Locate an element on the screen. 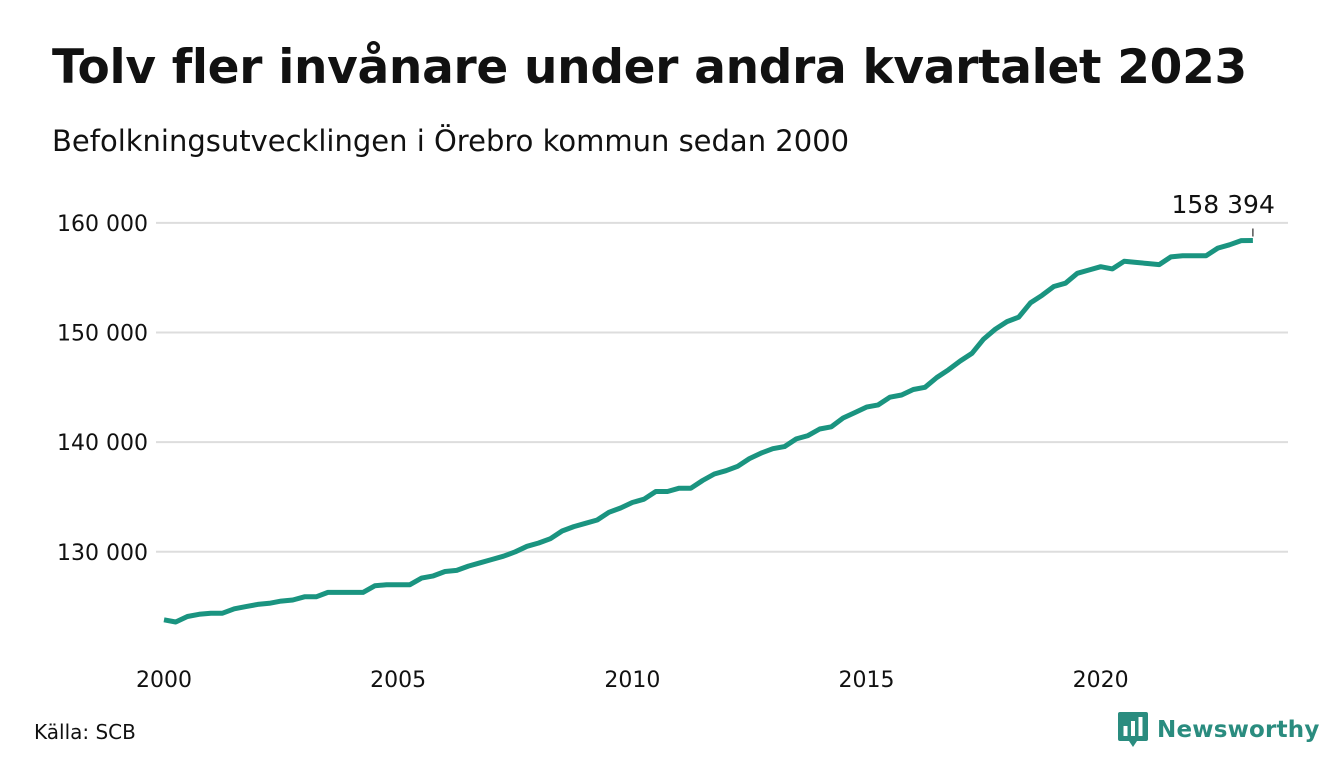 This screenshot has height=780, width=1340. source-note: Källa: SCB is located at coordinates (85, 732).